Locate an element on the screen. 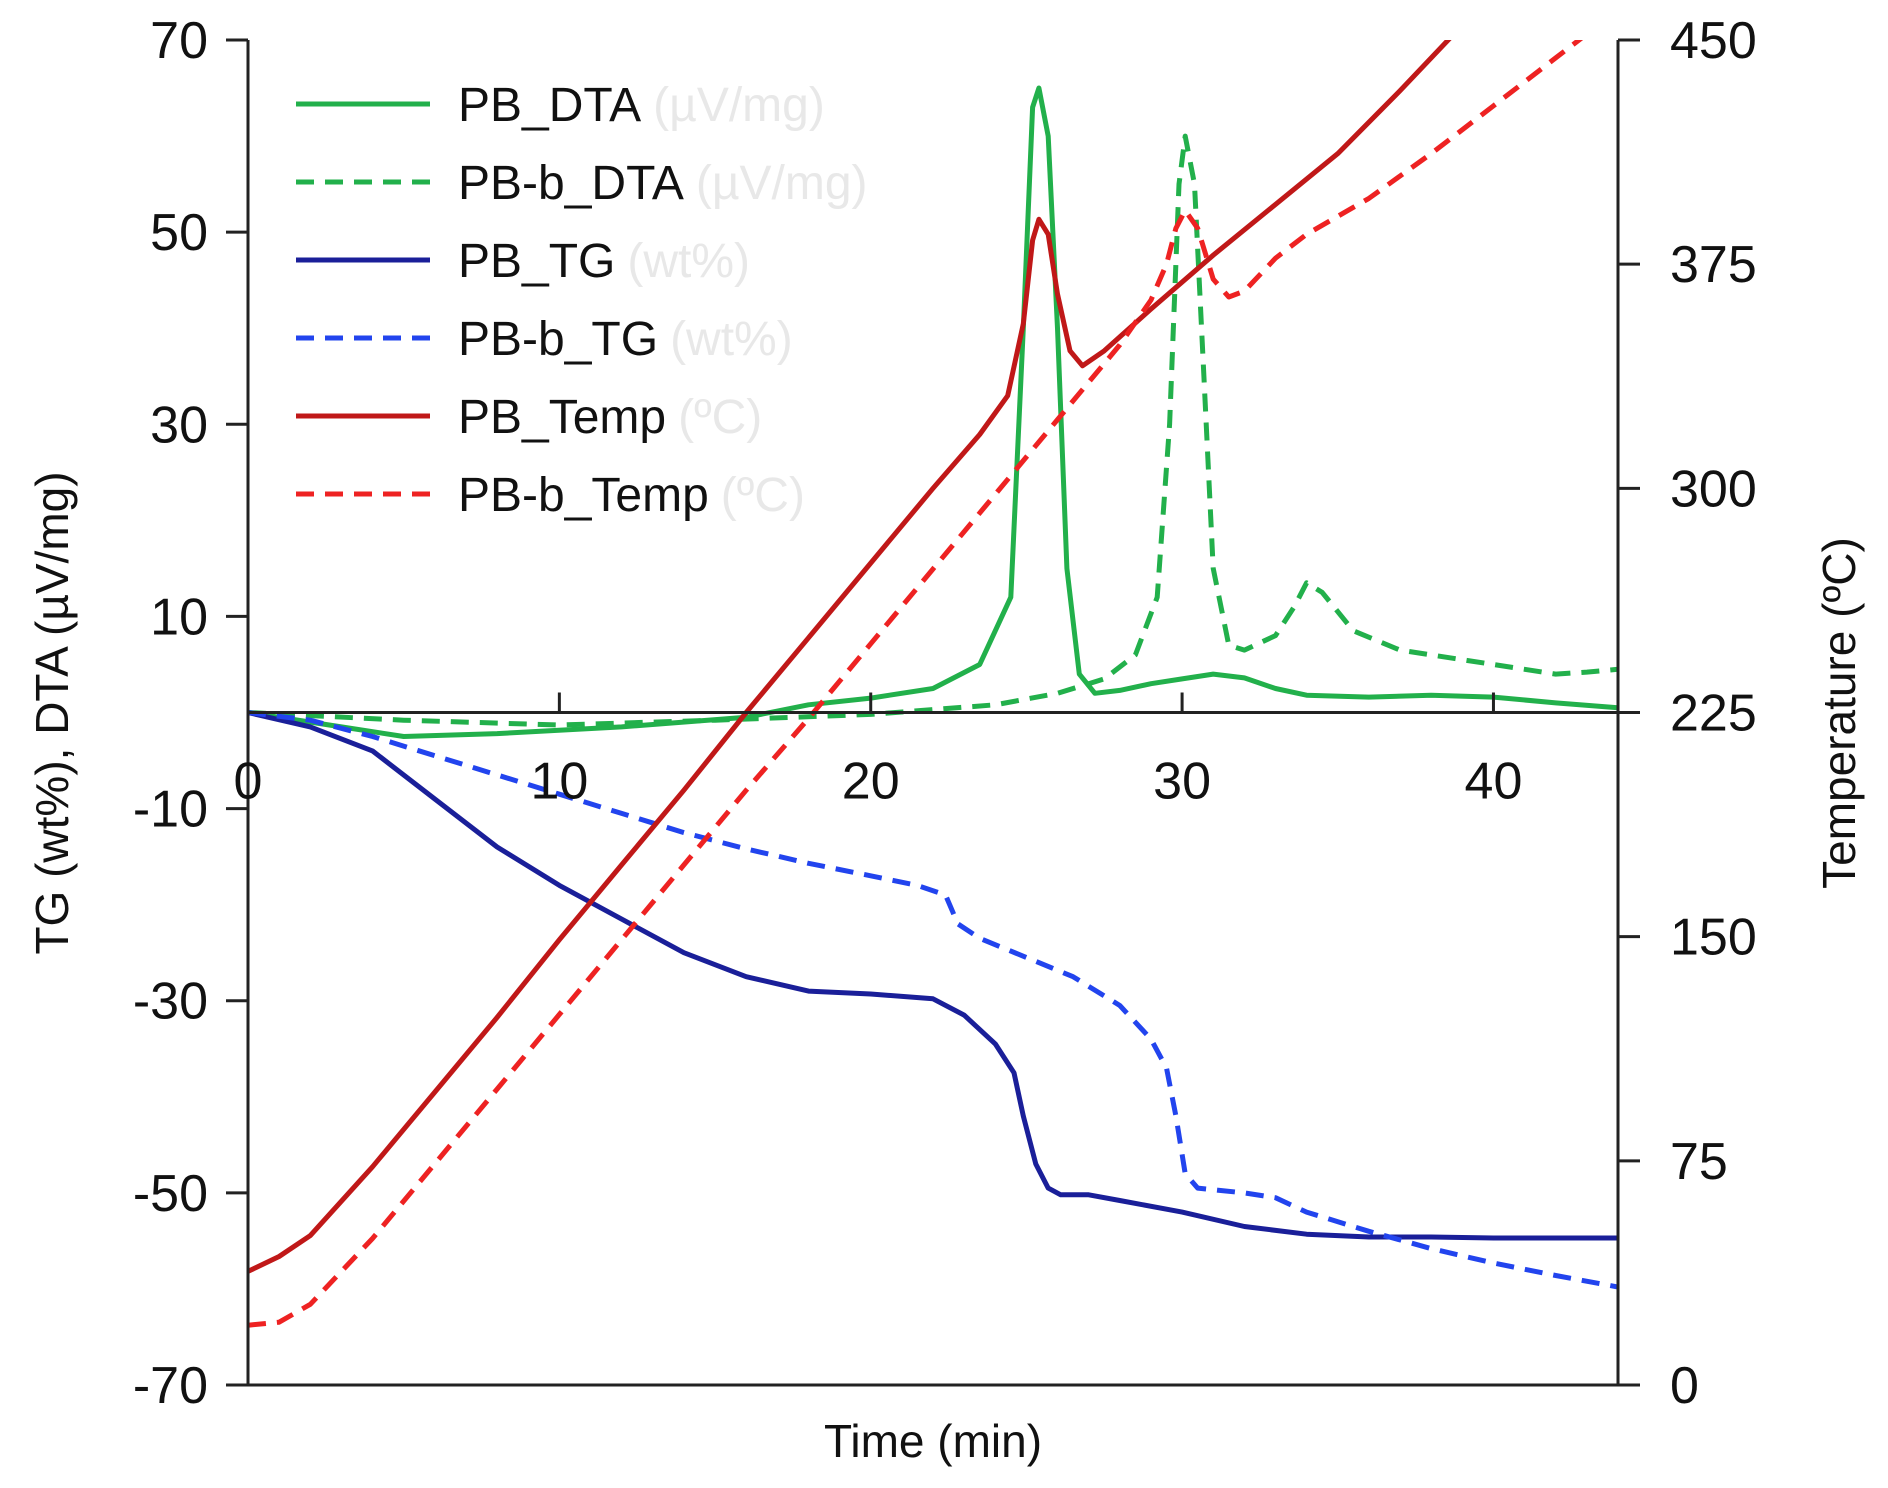 This screenshot has height=1488, width=1888. legend-entry: PB-b_Temp (ºC) is located at coordinates (550, 495).